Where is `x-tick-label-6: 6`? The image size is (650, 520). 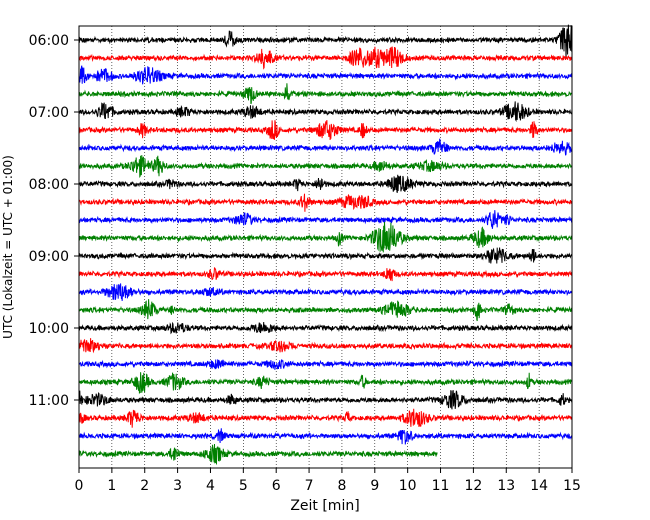
x-tick-label-6: 6 is located at coordinates (276, 486).